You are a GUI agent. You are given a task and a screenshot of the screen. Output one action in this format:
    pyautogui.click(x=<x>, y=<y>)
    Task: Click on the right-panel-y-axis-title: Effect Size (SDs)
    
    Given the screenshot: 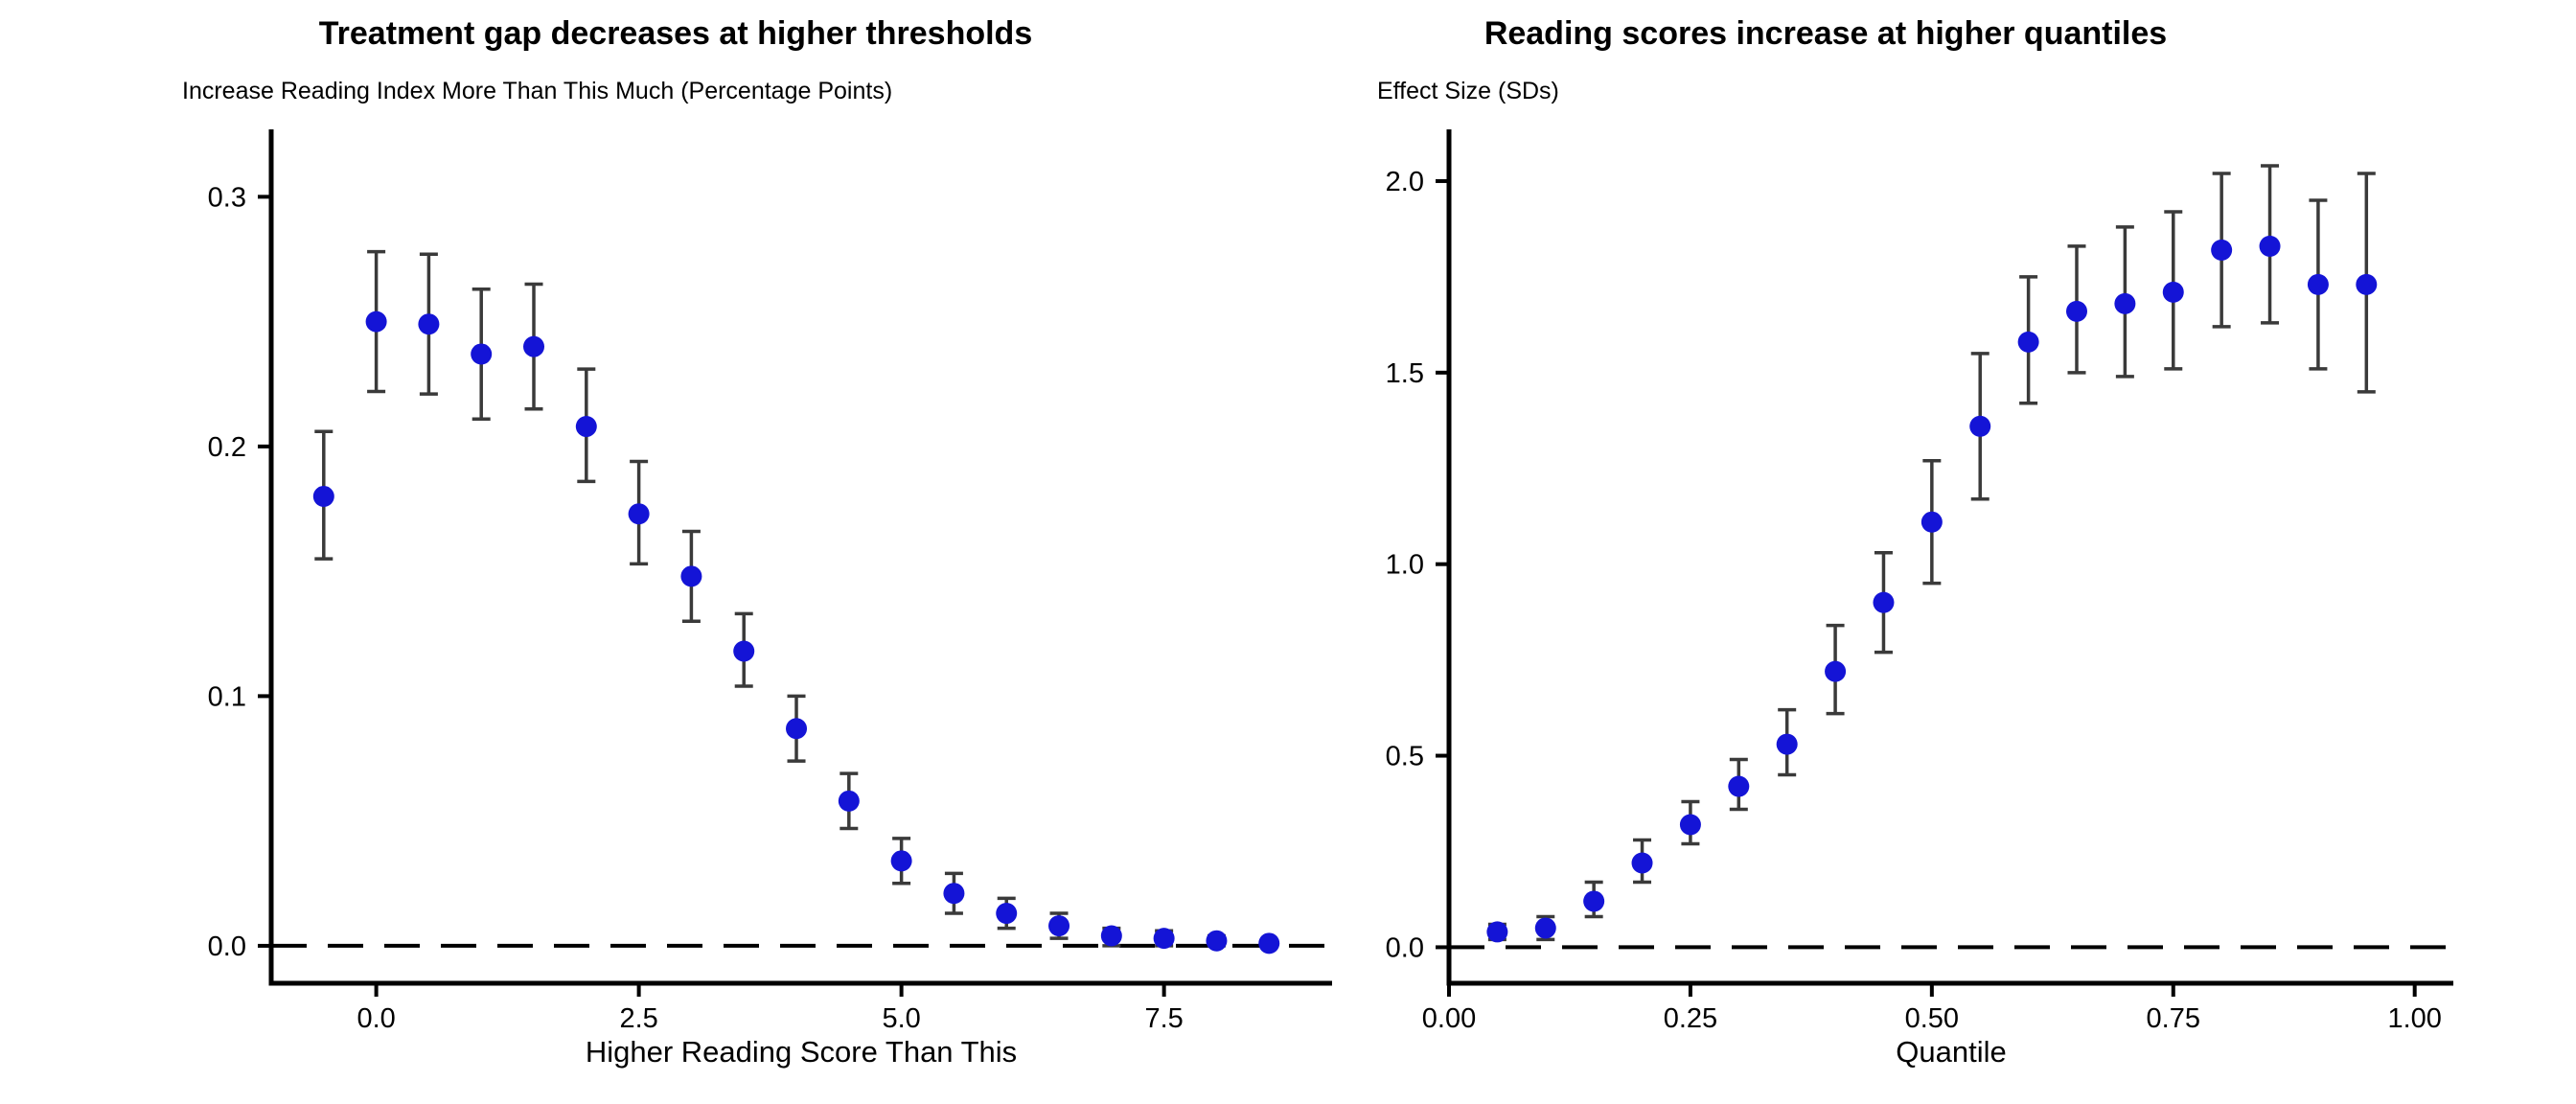 What is the action you would take?
    pyautogui.click(x=1468, y=91)
    